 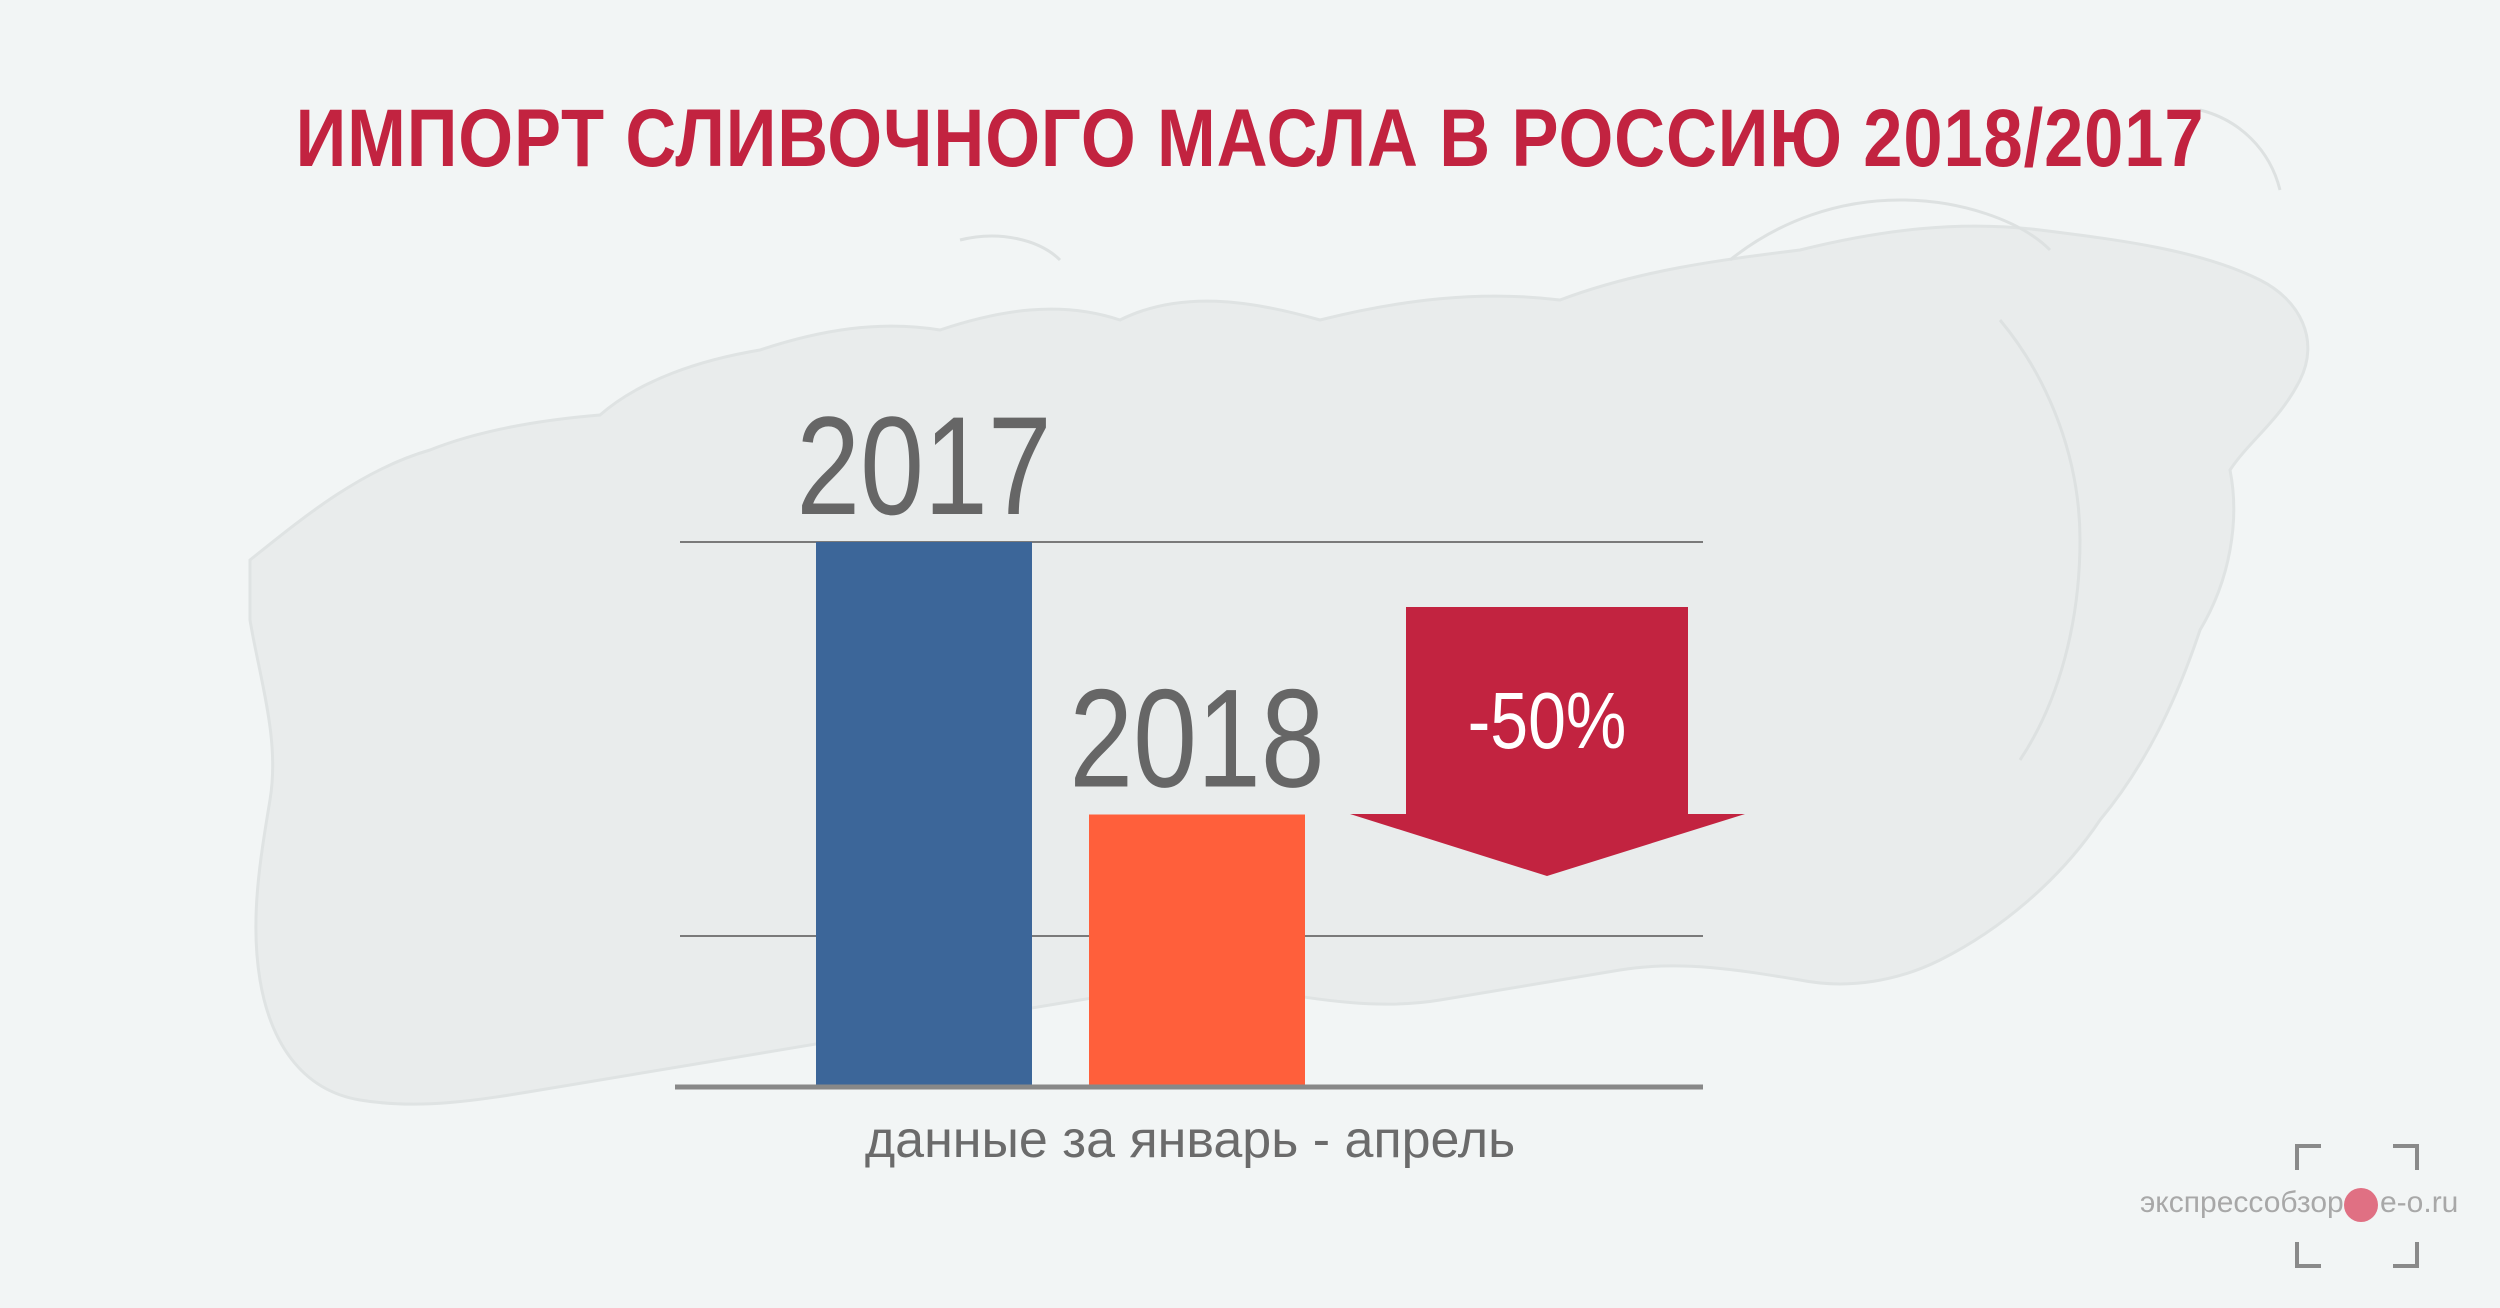 I want to click on watermark-bracket-top-left, so click(x=2308, y=1157).